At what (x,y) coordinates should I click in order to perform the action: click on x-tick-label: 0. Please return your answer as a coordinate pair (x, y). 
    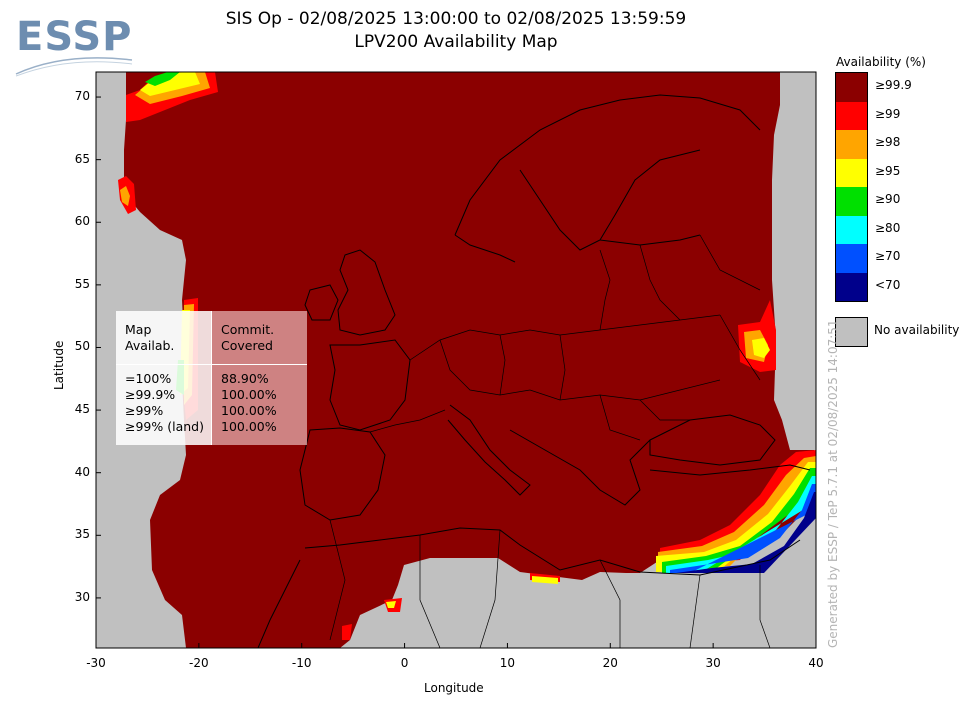
    Looking at the image, I should click on (404, 663).